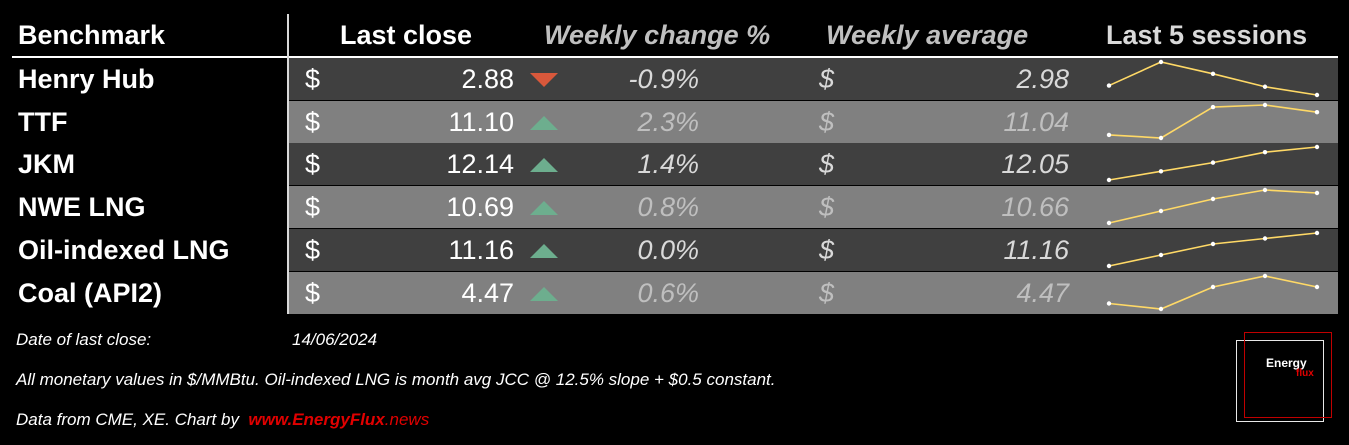  Describe the element at coordinates (1042, 79) in the screenshot. I see `weekly-average-value: 2.98` at that location.